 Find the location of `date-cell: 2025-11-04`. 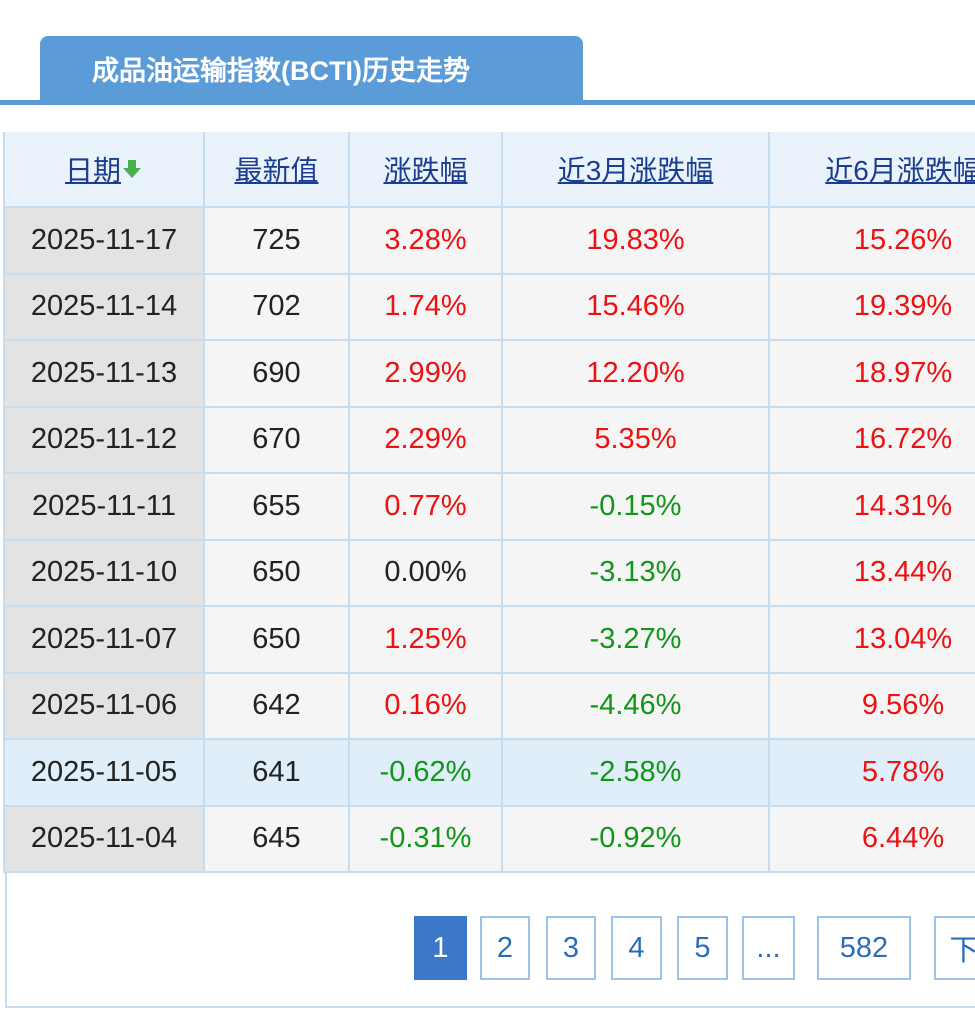

date-cell: 2025-11-04 is located at coordinates (105, 839).